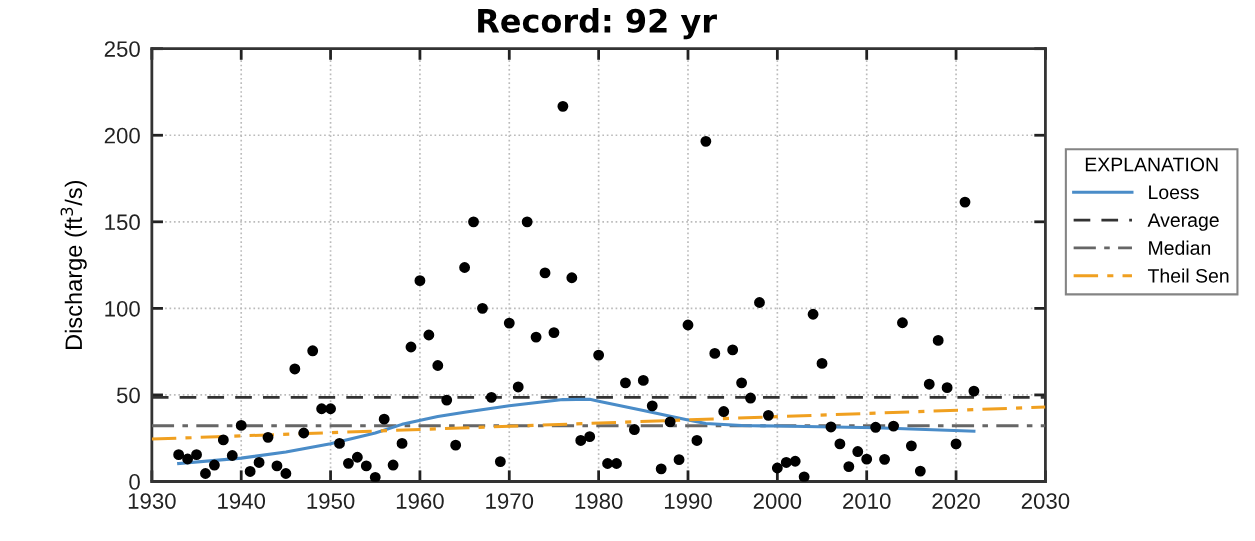 The image size is (1255, 541). Describe the element at coordinates (1183, 222) in the screenshot. I see `legend-label: Average` at that location.